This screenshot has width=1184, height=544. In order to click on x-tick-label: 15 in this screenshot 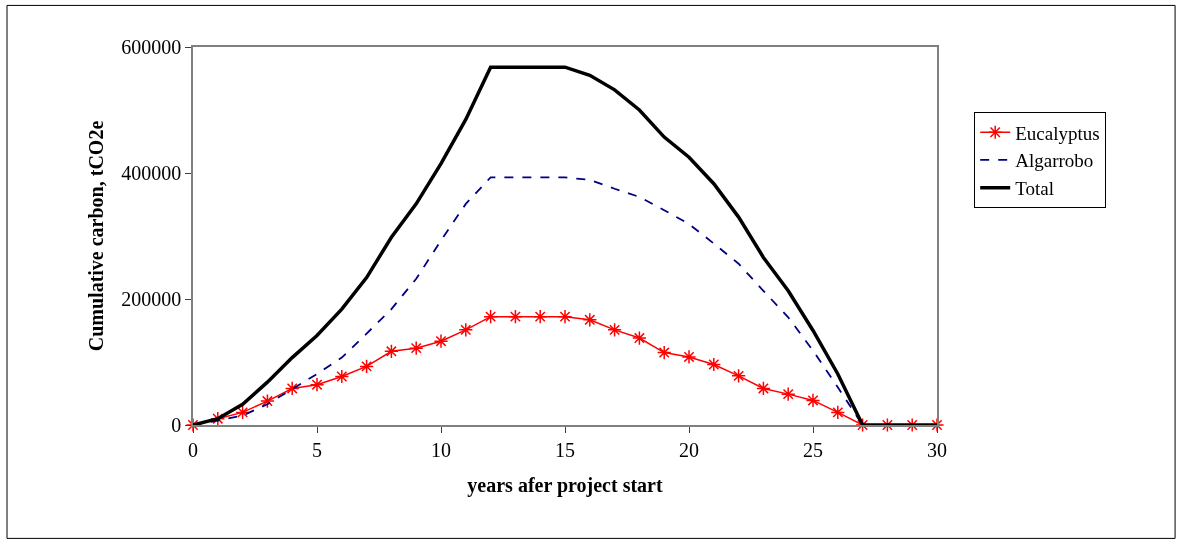, I will do `click(565, 449)`.